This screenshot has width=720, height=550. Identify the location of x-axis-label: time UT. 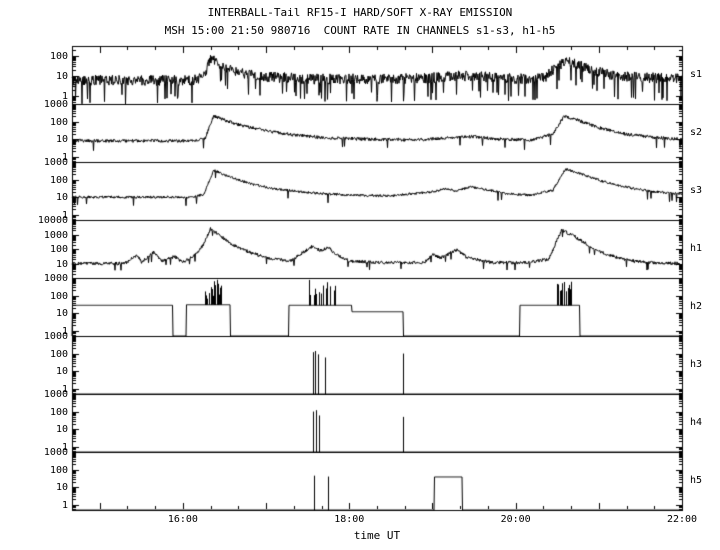
(377, 535).